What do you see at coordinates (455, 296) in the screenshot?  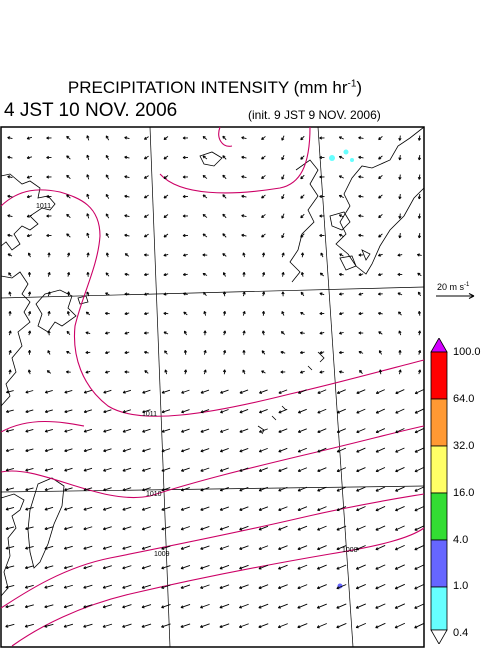 I see `wind-scale-arrow` at bounding box center [455, 296].